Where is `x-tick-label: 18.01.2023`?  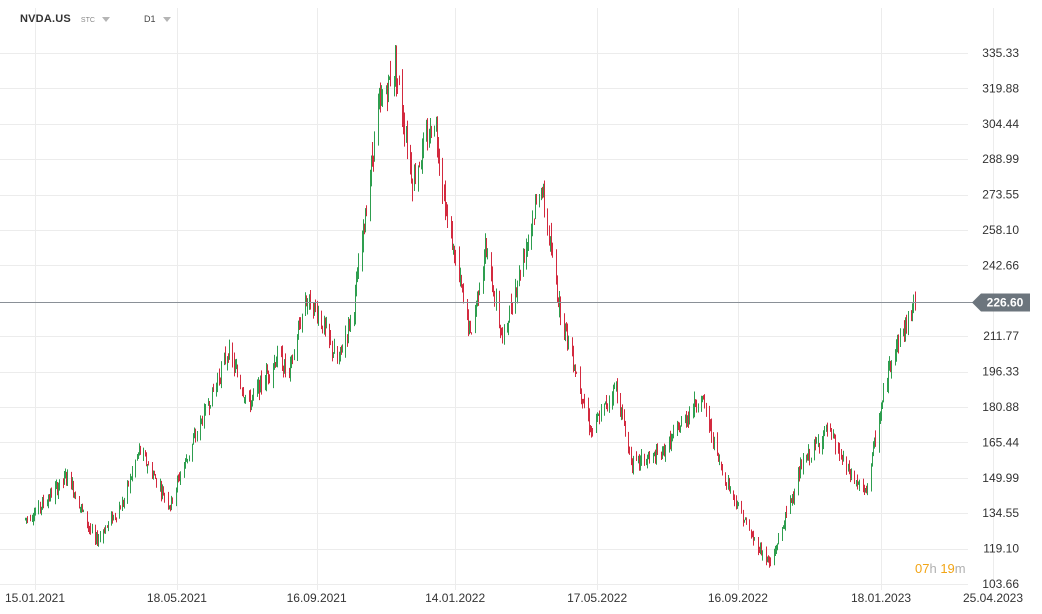
x-tick-label: 18.01.2023 is located at coordinates (881, 598).